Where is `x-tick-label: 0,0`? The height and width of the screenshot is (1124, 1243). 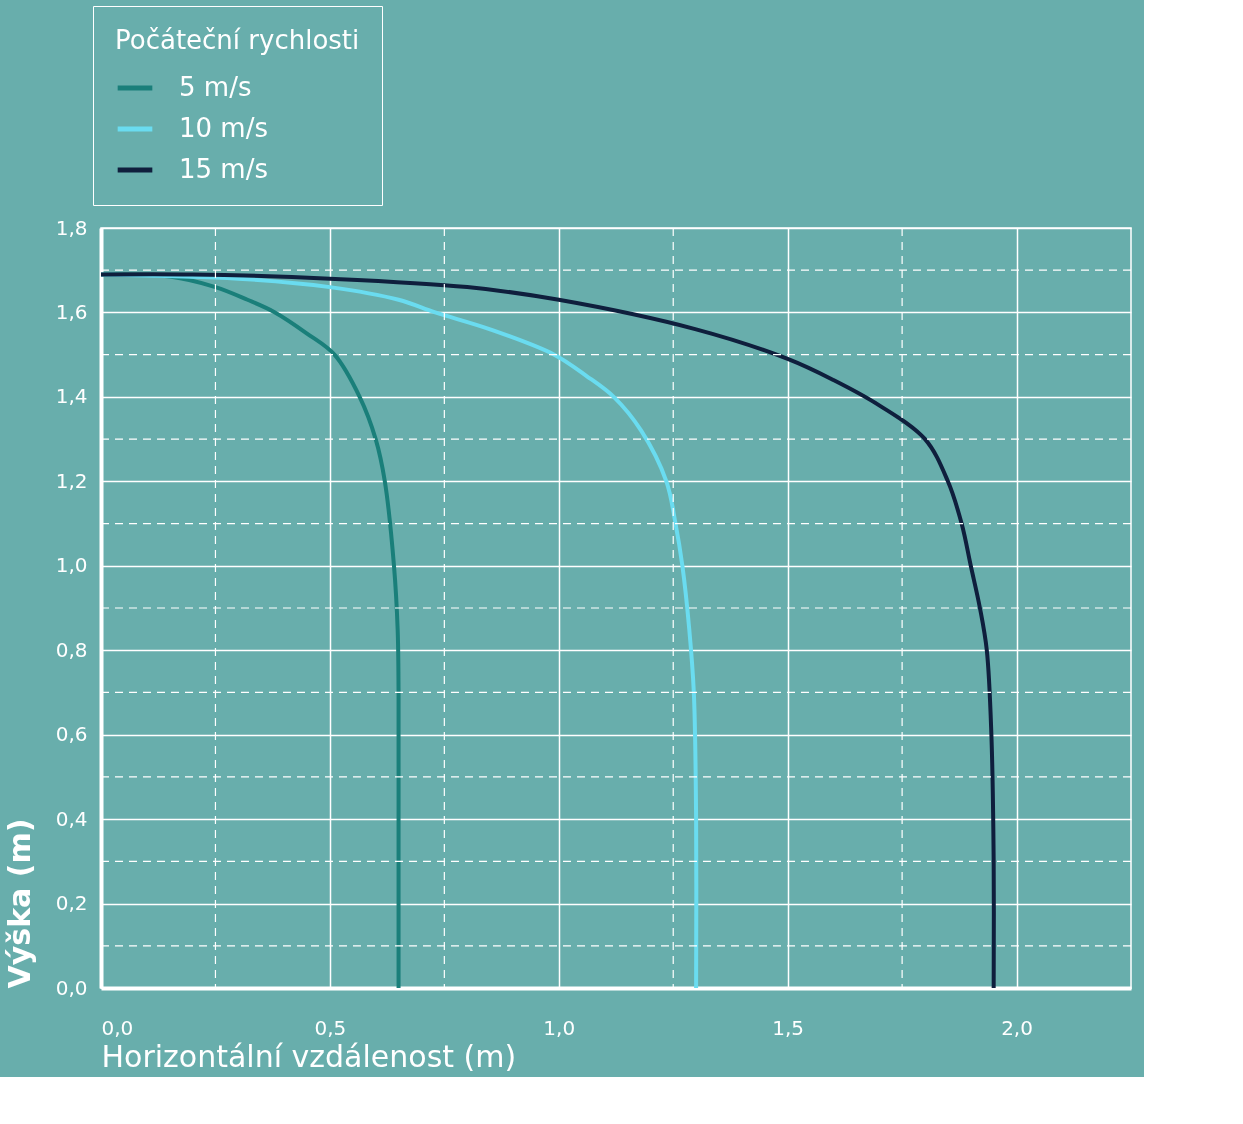 x-tick-label: 0,0 is located at coordinates (117, 1027).